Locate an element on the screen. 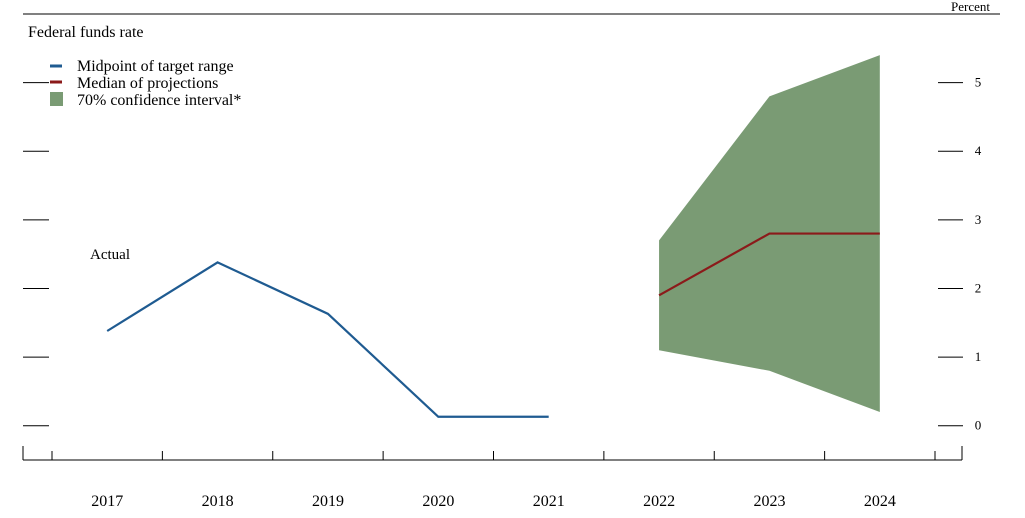 The image size is (1025, 518). y-tick-label-3: 3 is located at coordinates (978, 219).